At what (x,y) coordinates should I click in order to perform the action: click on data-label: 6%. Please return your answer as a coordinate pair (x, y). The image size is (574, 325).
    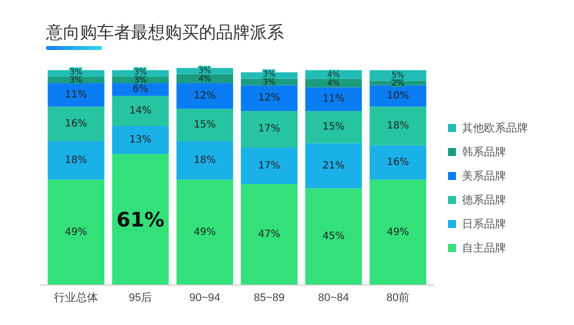
    Looking at the image, I should click on (140, 89).